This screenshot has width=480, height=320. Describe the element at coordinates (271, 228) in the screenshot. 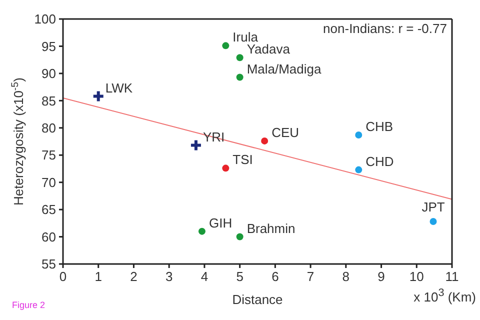

I see `annotation: Brahmin` at that location.